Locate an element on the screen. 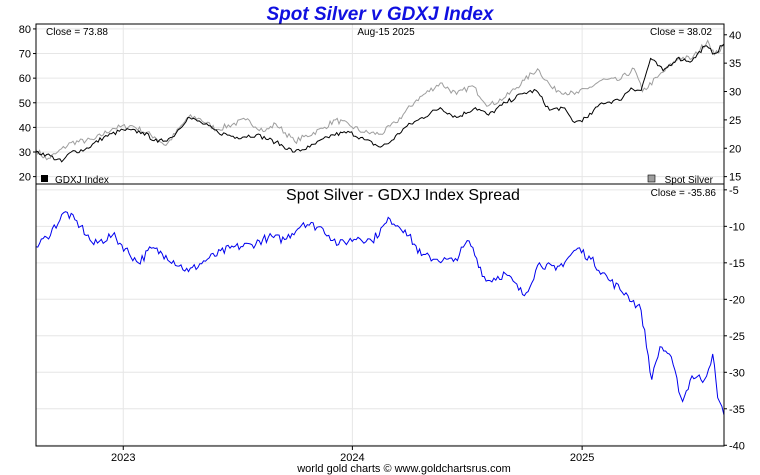 This screenshot has height=475, width=760. right-y-tick-label: 25 is located at coordinates (735, 121).